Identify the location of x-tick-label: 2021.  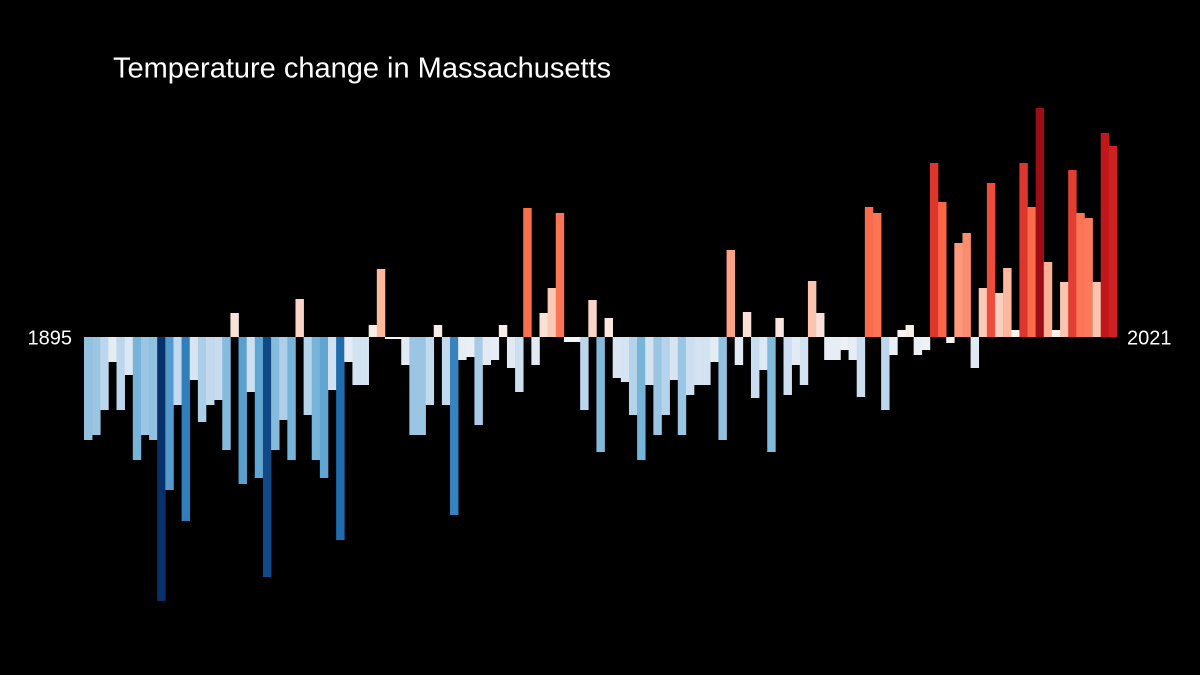
(1149, 338).